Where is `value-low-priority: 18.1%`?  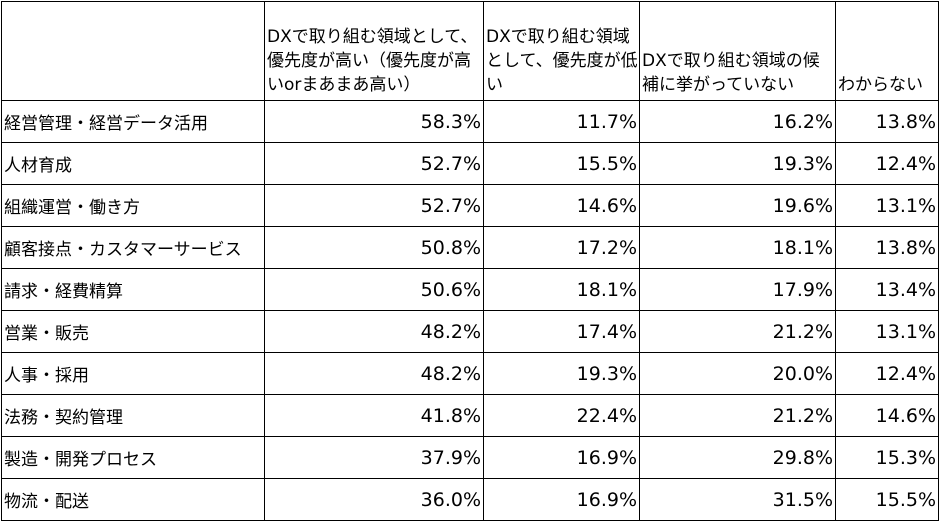
value-low-priority: 18.1% is located at coordinates (561, 289).